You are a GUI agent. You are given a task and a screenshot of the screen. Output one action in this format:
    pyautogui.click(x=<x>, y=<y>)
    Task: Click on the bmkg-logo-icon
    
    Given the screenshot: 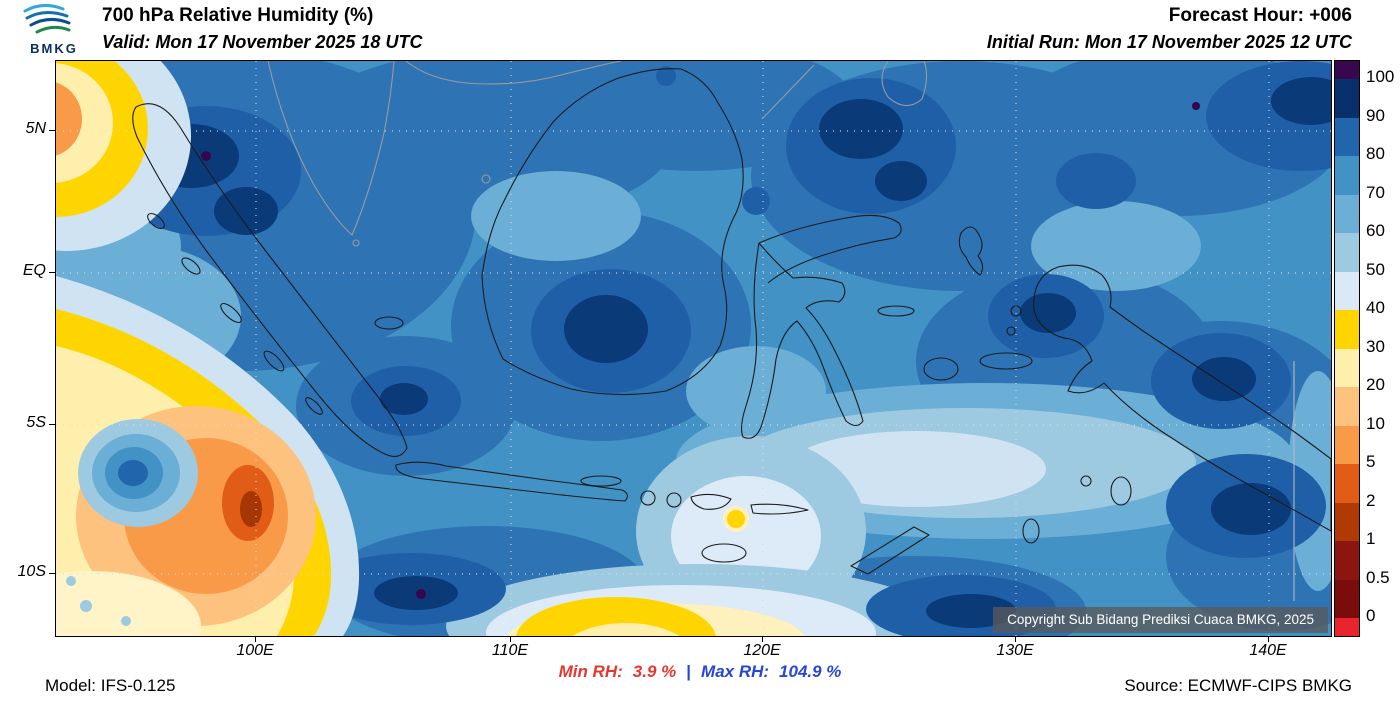 What is the action you would take?
    pyautogui.click(x=47, y=19)
    